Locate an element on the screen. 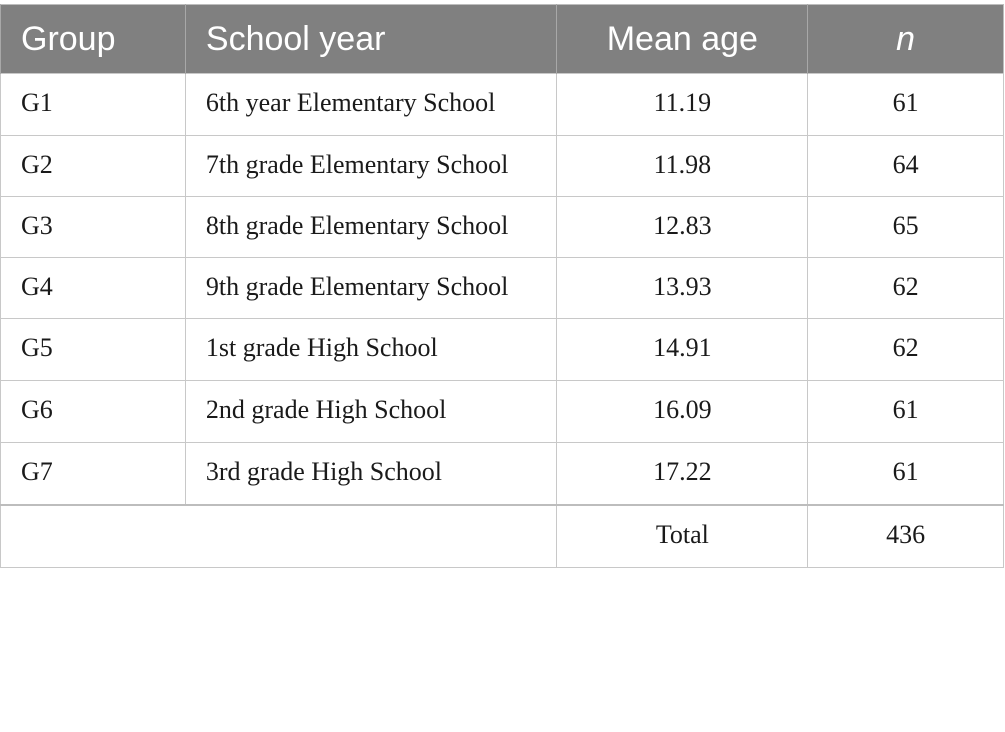 This screenshot has width=1005, height=732. table-row: G2 7th grade Elementary School 11.98 64 is located at coordinates (502, 166).